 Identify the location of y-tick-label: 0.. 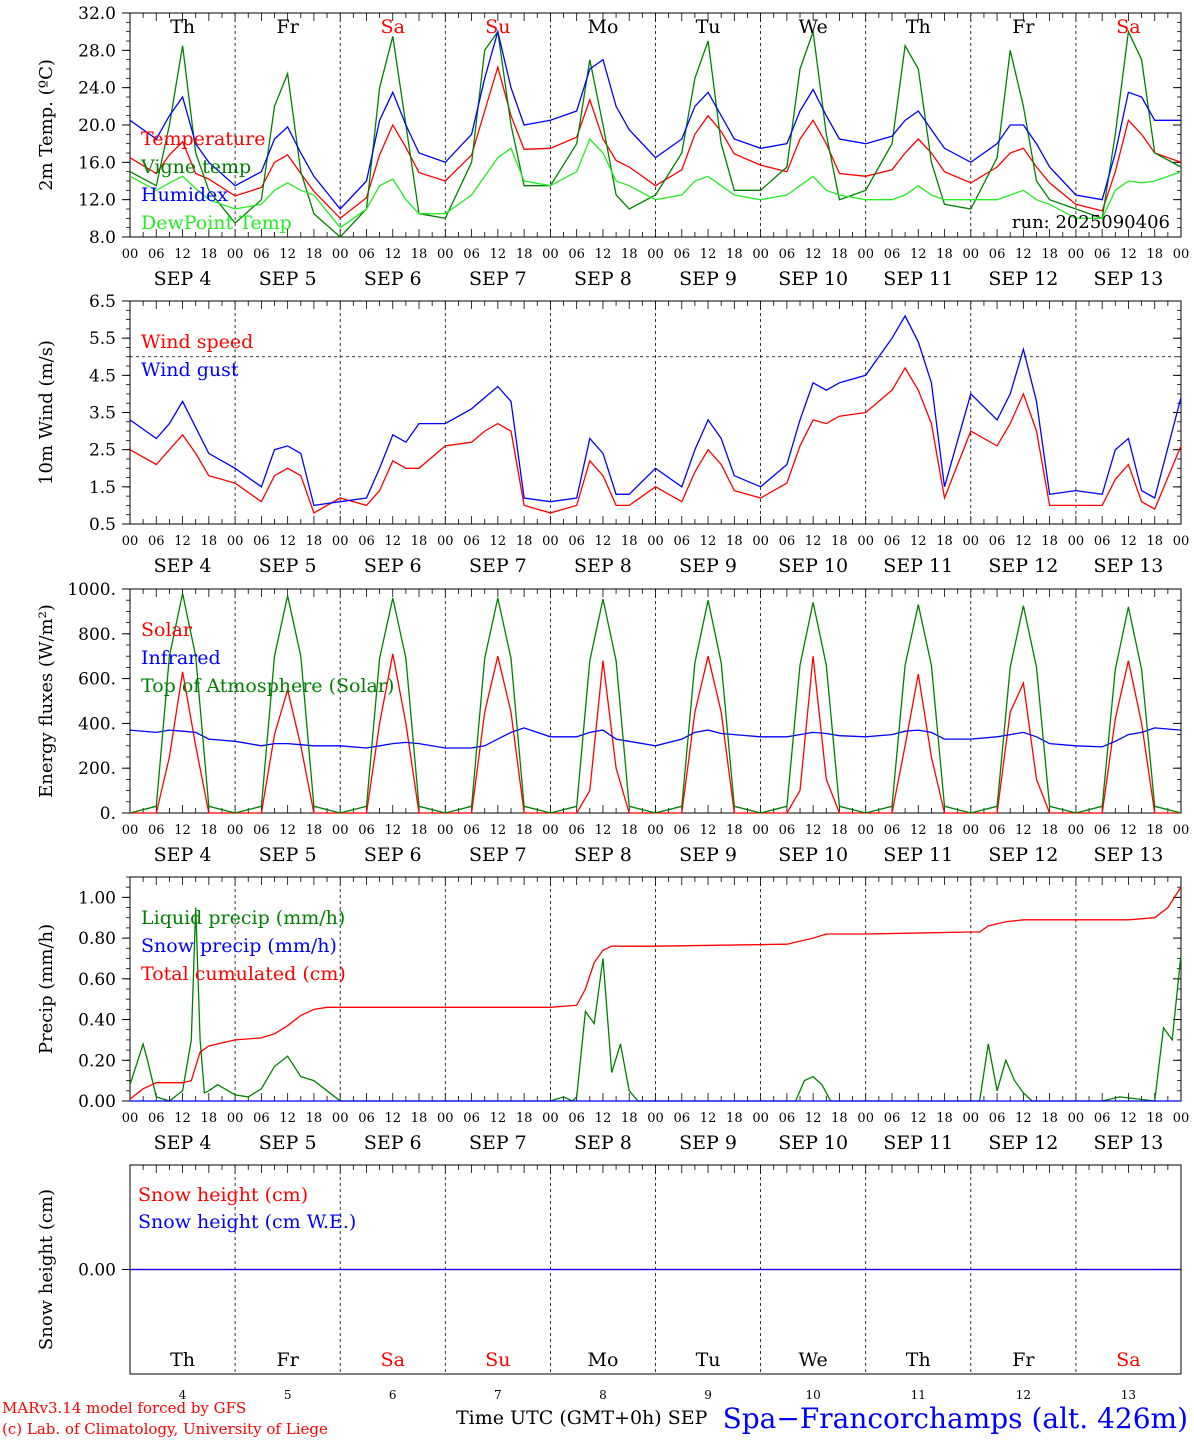
(108, 814).